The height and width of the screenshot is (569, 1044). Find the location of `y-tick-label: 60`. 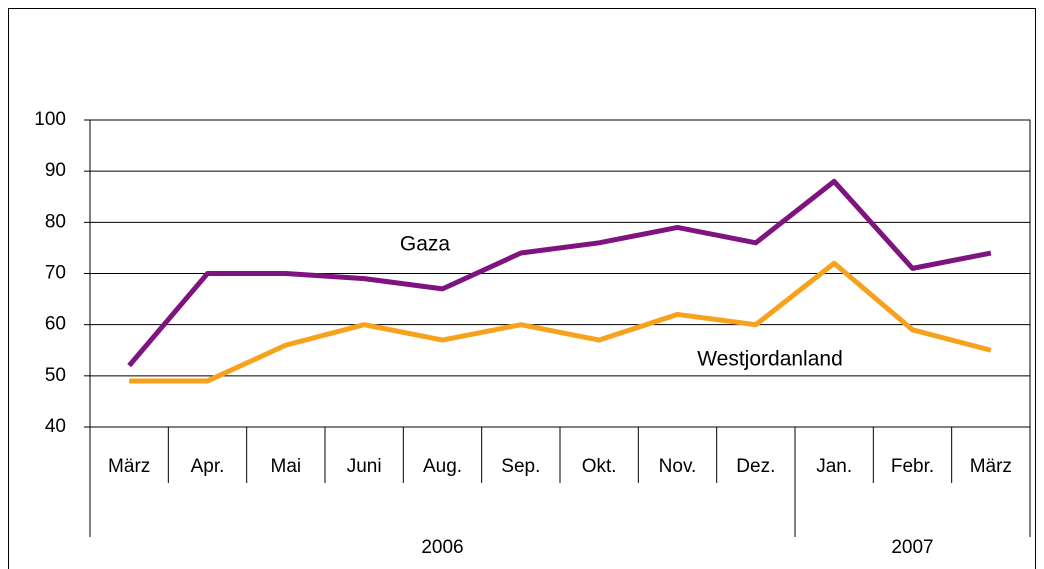

y-tick-label: 60 is located at coordinates (55, 324).